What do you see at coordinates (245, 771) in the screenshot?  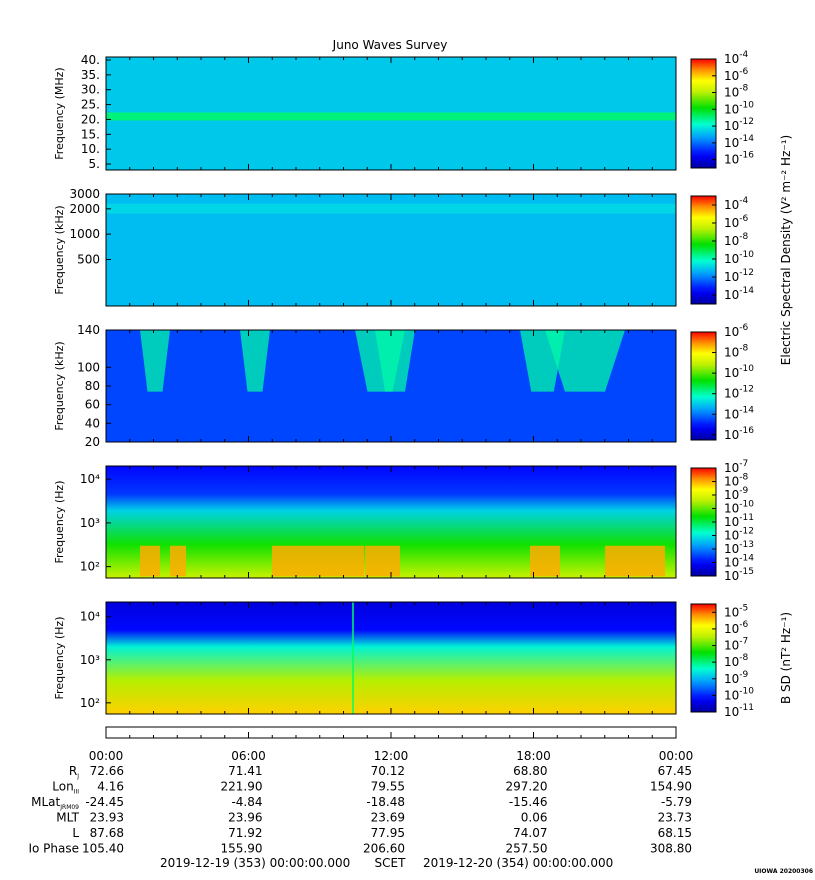 I see `ephemeris-value: 71.41` at bounding box center [245, 771].